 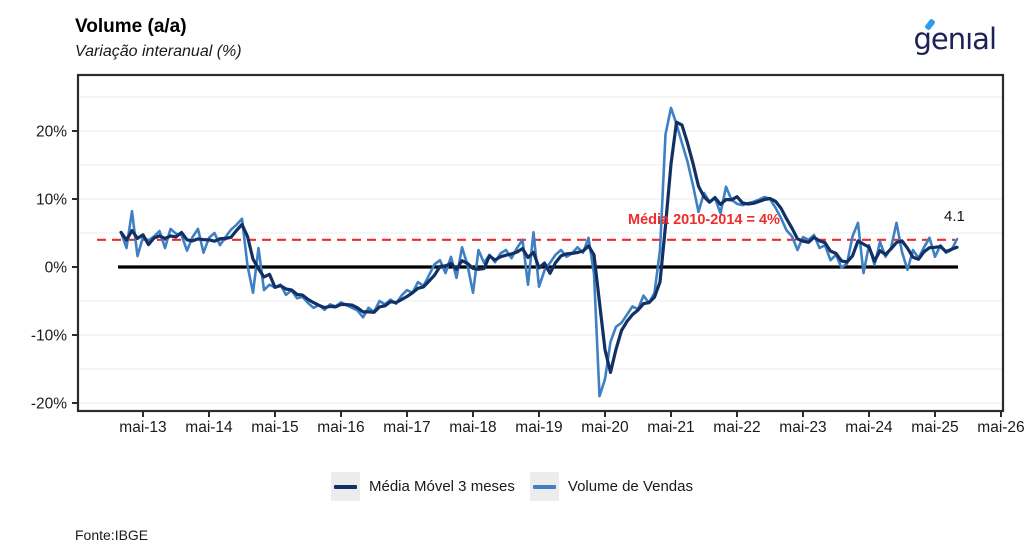 What do you see at coordinates (704, 220) in the screenshot?
I see `mean-reference-label: Média 2010-2014 = 4%` at bounding box center [704, 220].